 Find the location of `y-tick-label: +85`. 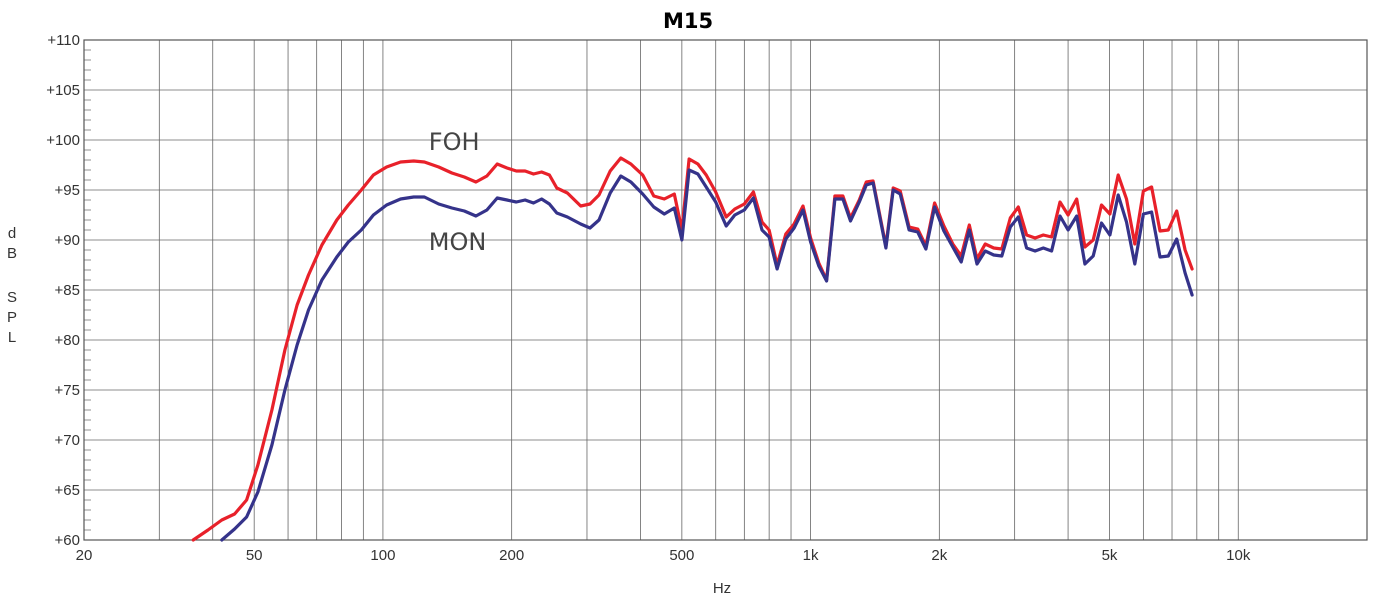

y-tick-label: +85 is located at coordinates (67, 290).